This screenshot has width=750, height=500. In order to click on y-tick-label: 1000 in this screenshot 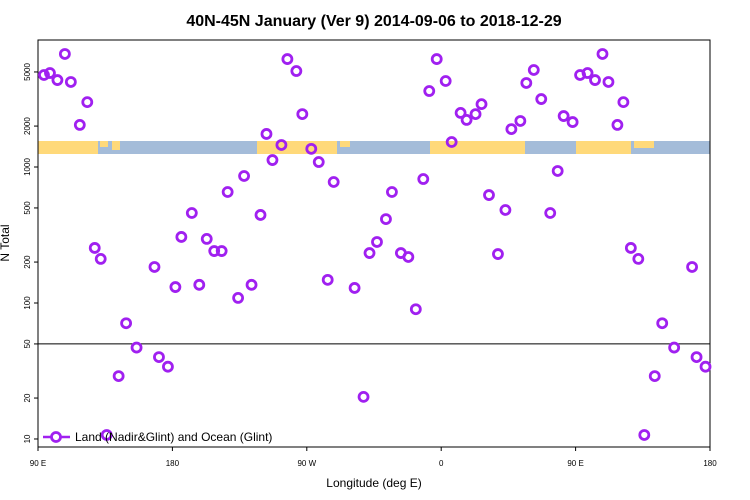, I will do `click(27, 167)`.